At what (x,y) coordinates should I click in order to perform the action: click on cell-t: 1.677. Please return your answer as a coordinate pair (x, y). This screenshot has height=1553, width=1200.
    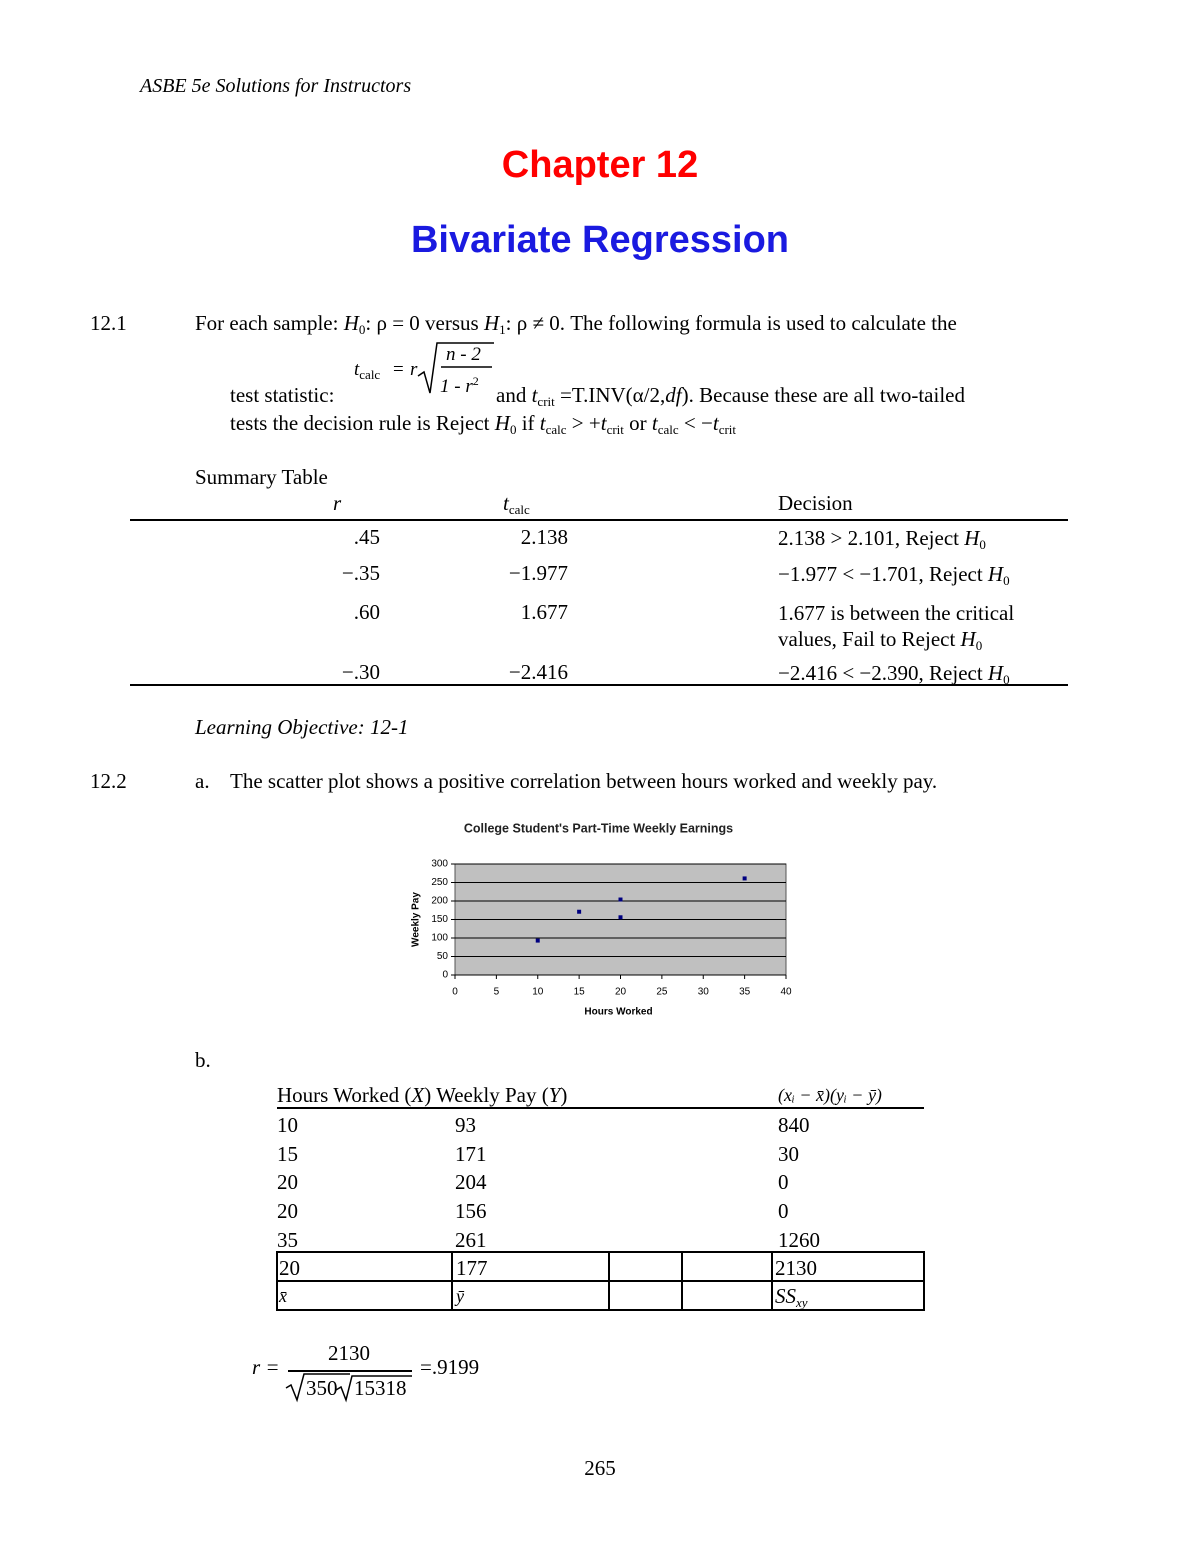
    Looking at the image, I should click on (544, 612).